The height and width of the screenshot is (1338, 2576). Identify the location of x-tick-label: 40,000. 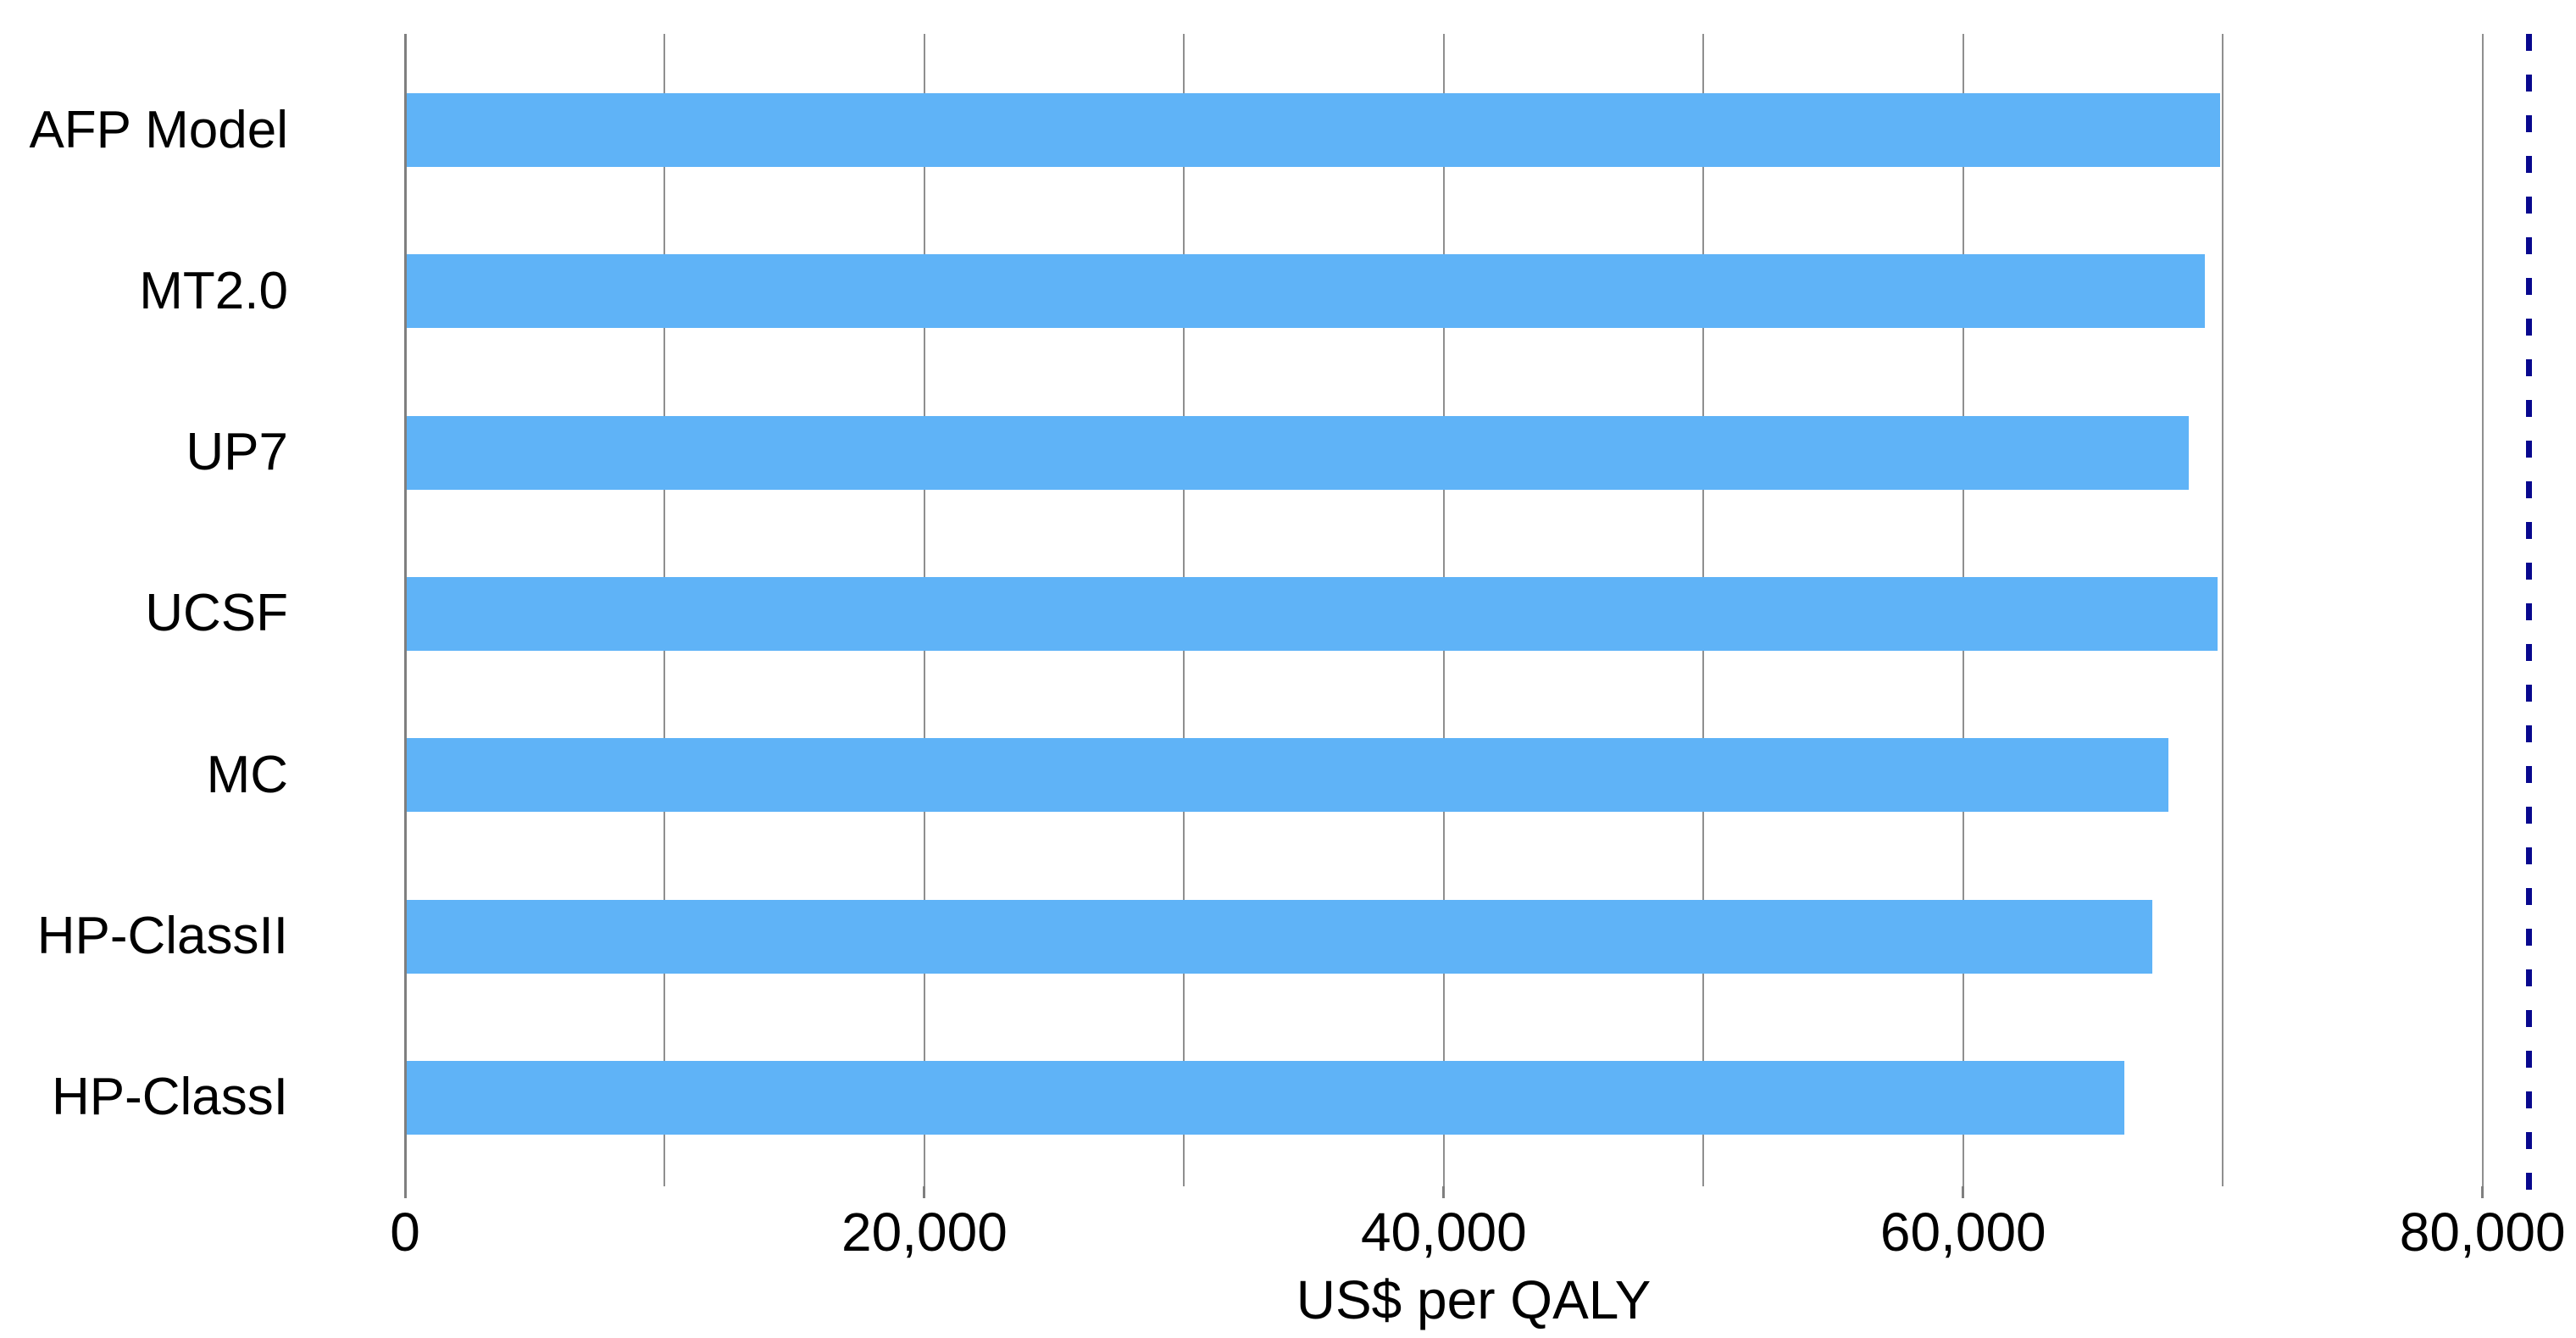
(1443, 1232).